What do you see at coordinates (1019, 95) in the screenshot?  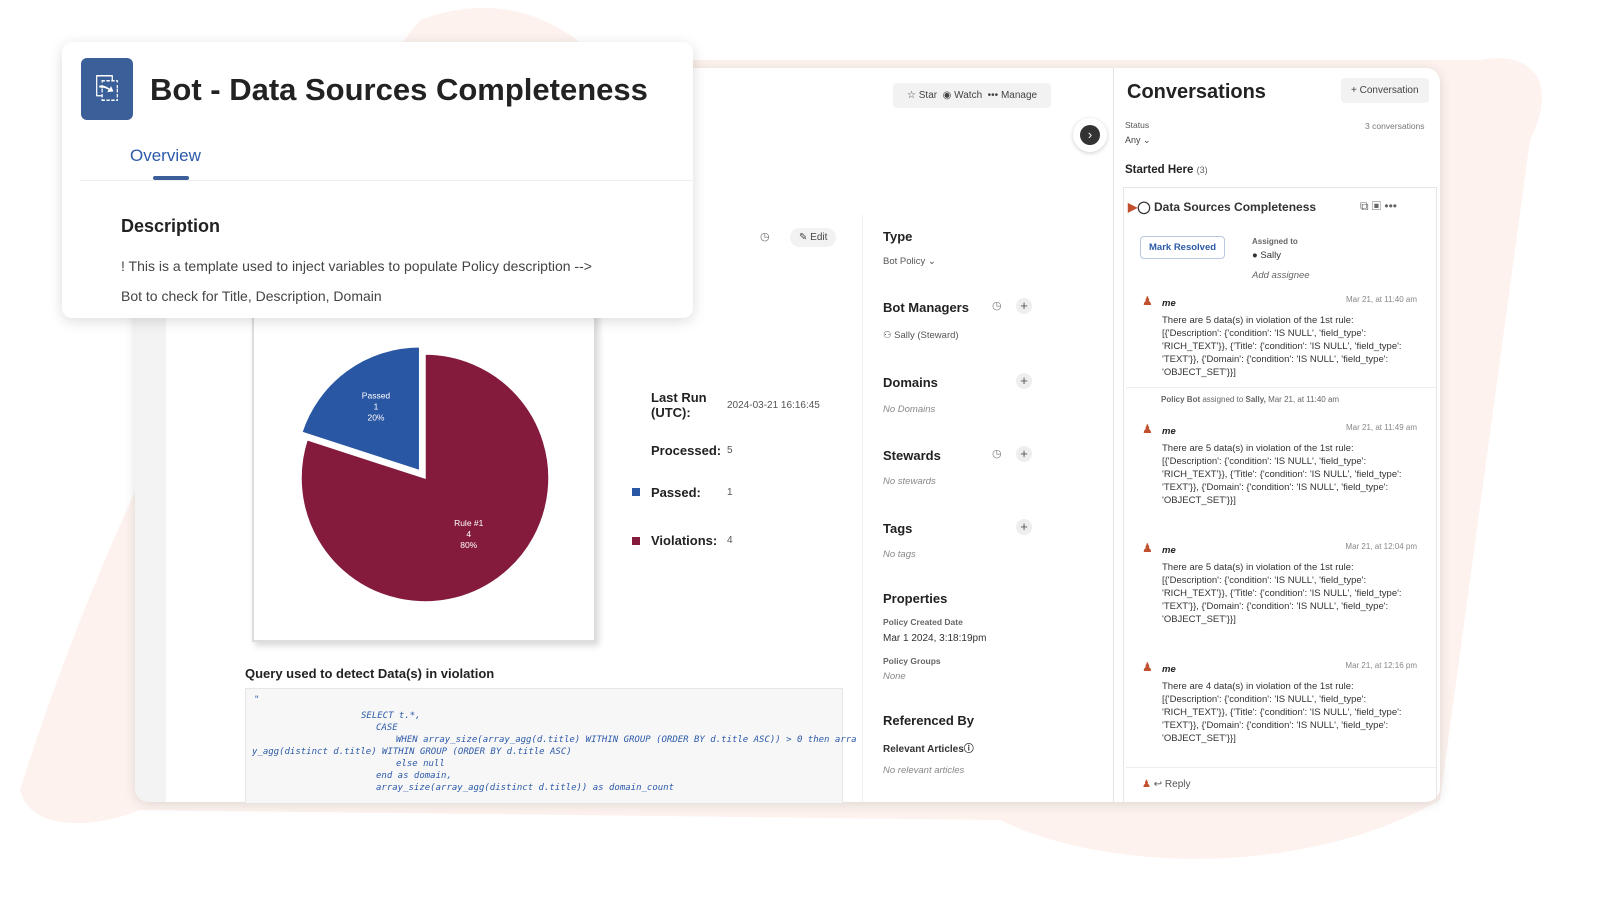 I see `manage-button: Manage` at bounding box center [1019, 95].